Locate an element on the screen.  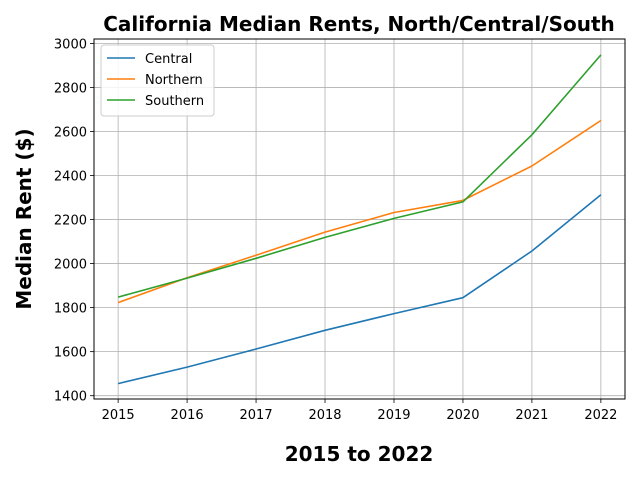
y-axis-label: Median Rent ($) is located at coordinates (24, 218).